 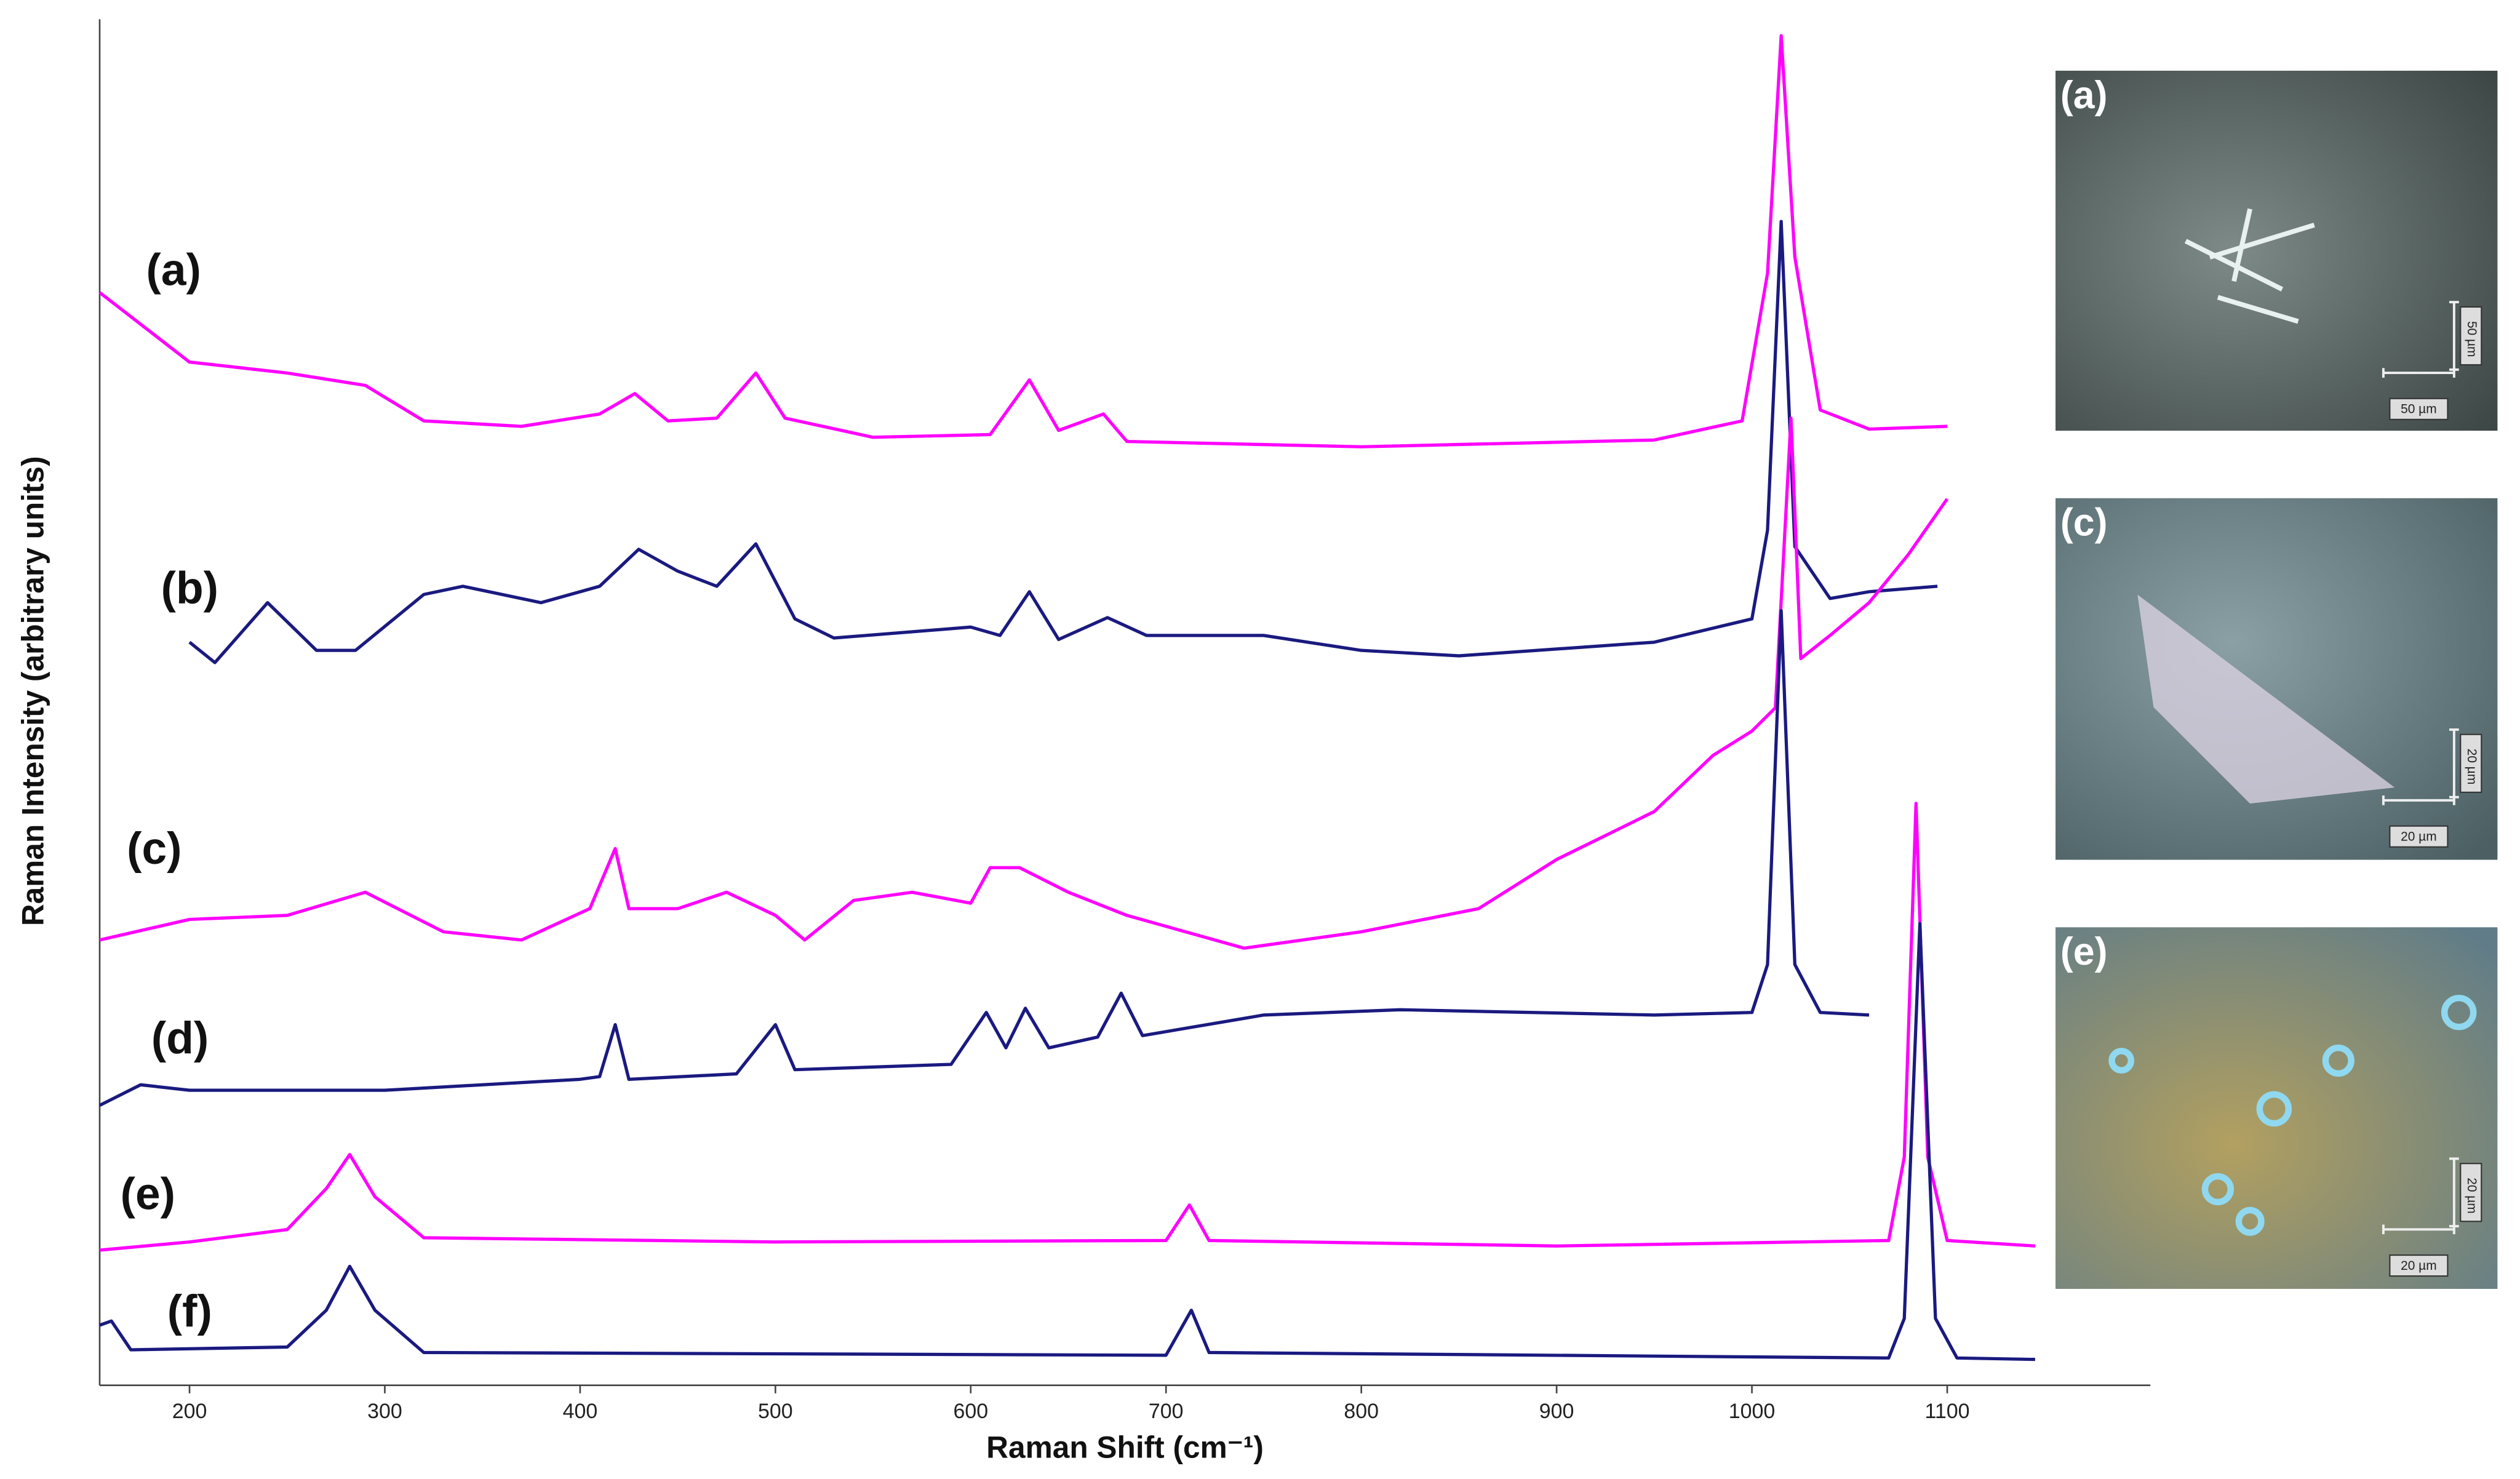 I want to click on inset-a, so click(x=2276, y=250).